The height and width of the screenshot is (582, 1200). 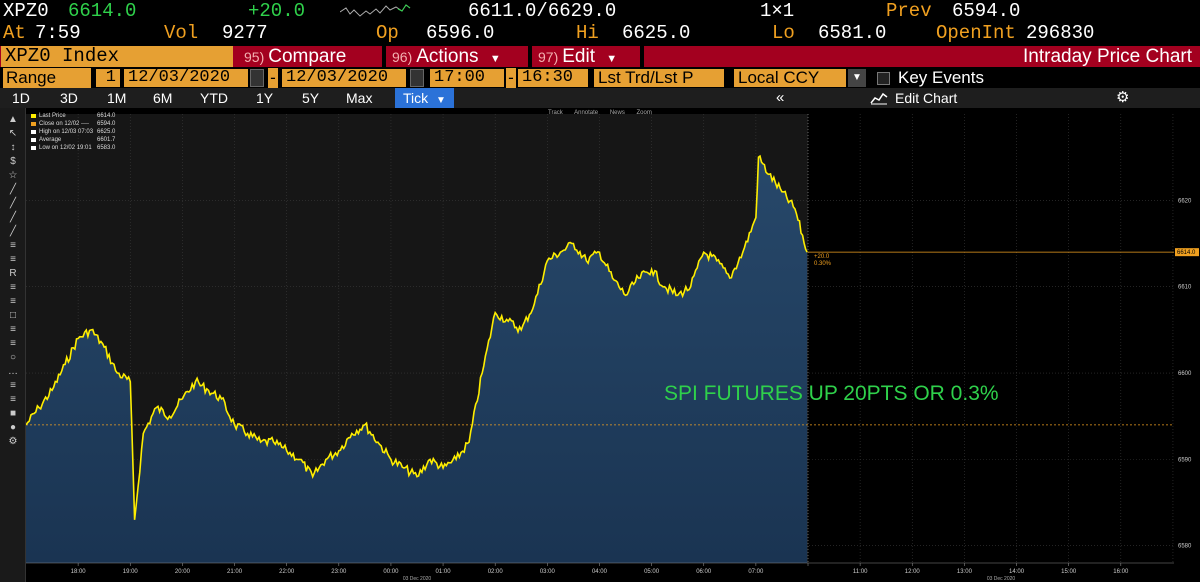 I want to click on edit-button: 97) Edit ▼, so click(x=577, y=56).